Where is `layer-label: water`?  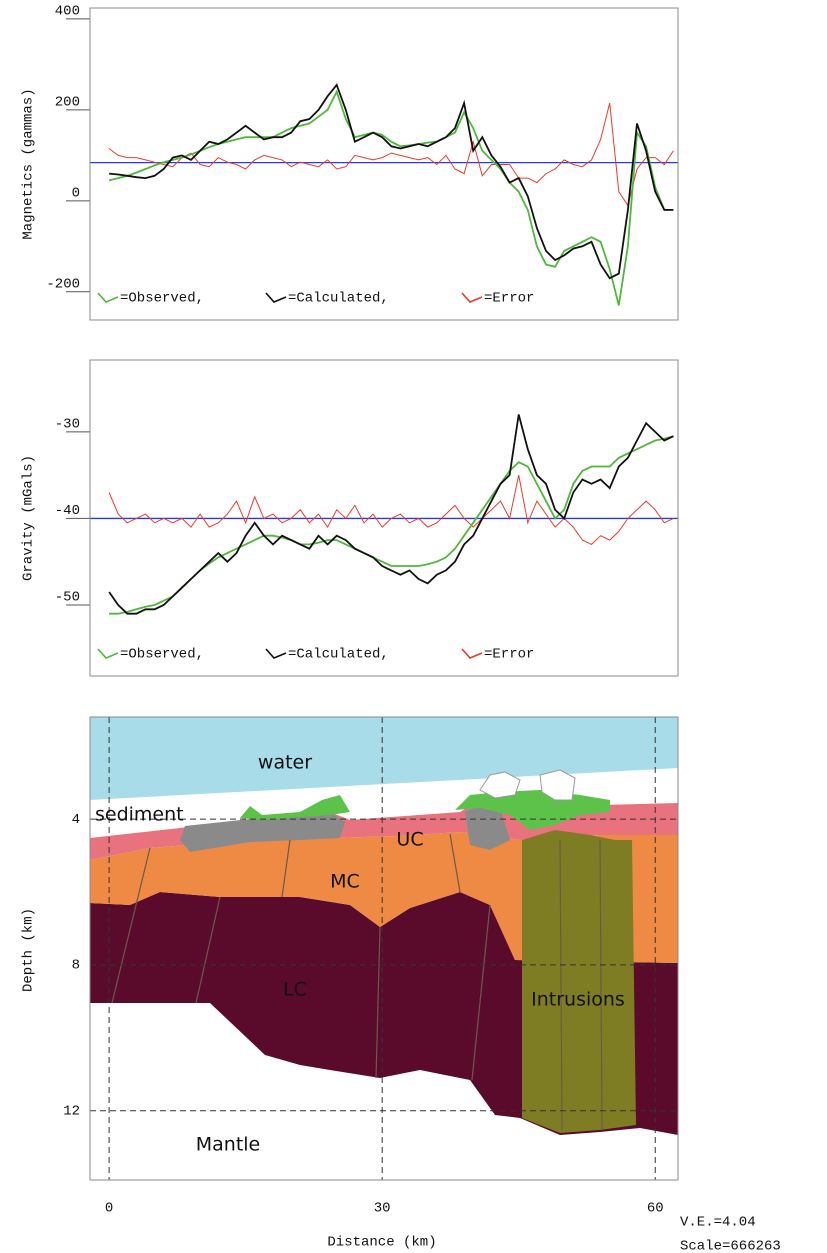
layer-label: water is located at coordinates (285, 763).